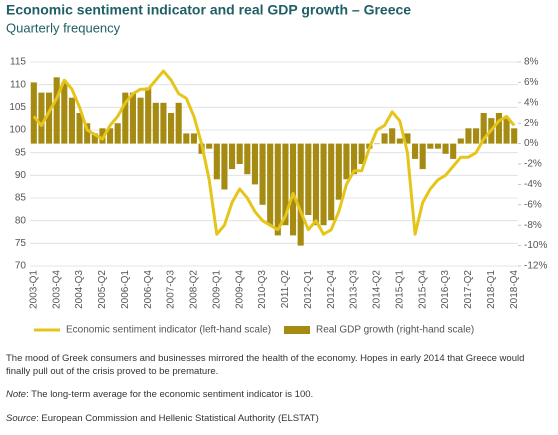  I want to click on x-tick-label: 2004-Q3, so click(79, 289).